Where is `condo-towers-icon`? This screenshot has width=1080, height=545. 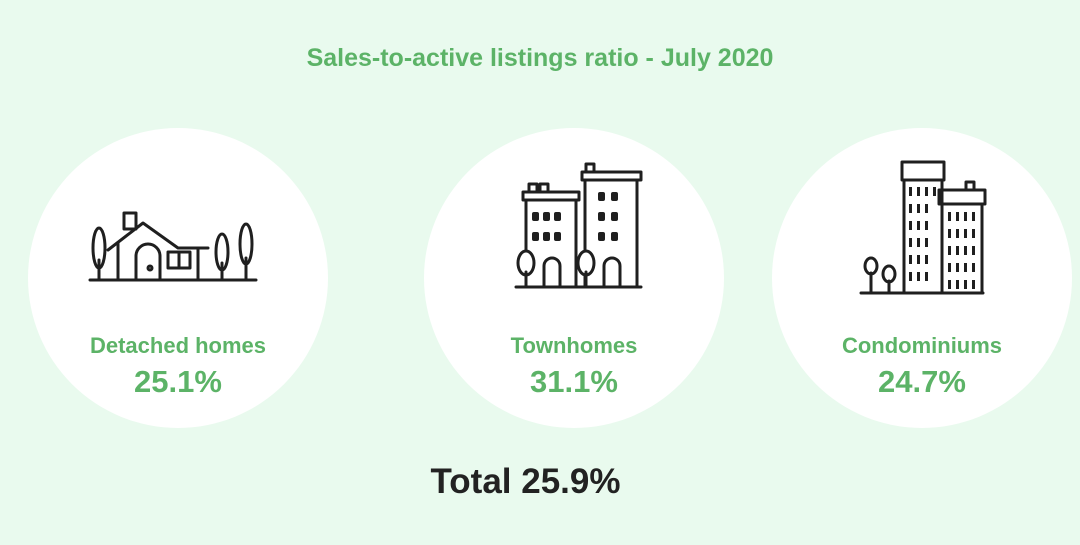 condo-towers-icon is located at coordinates (923, 227).